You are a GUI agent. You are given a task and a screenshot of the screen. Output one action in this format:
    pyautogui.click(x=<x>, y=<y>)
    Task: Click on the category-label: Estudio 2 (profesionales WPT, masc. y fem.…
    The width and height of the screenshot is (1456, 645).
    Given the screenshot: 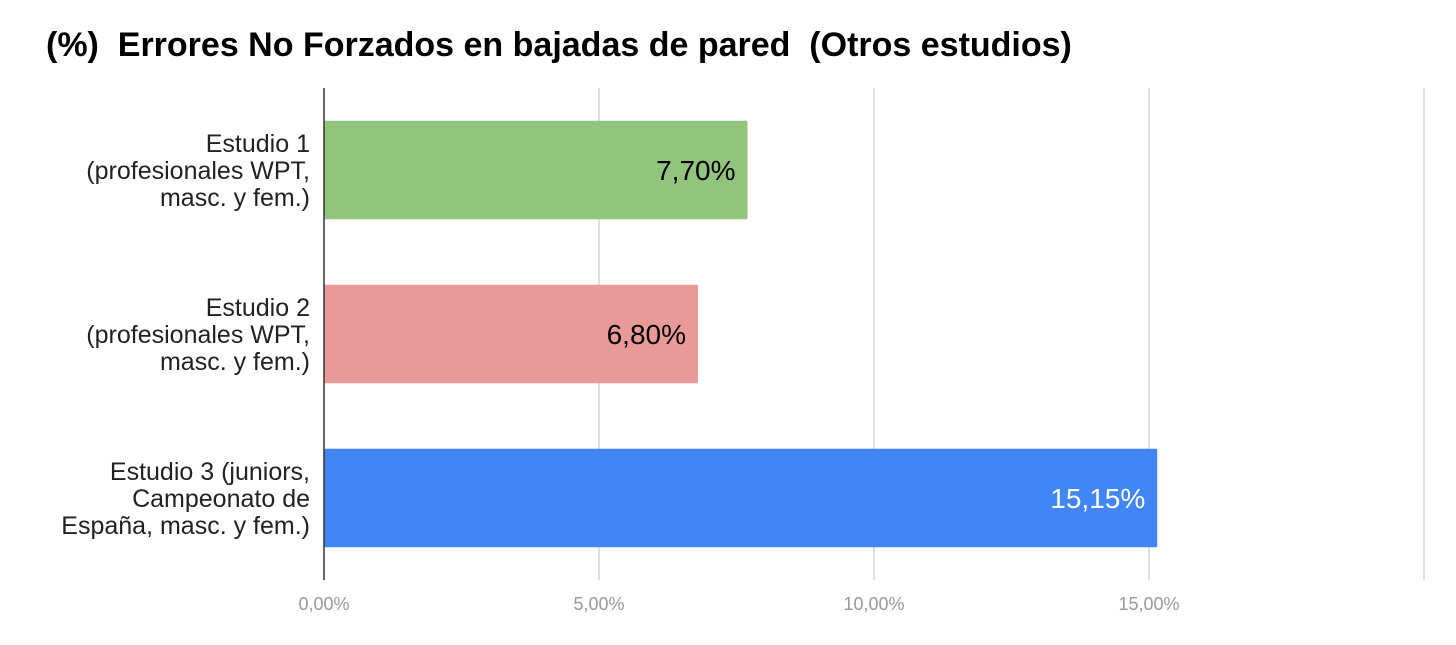 What is the action you would take?
    pyautogui.click(x=198, y=335)
    